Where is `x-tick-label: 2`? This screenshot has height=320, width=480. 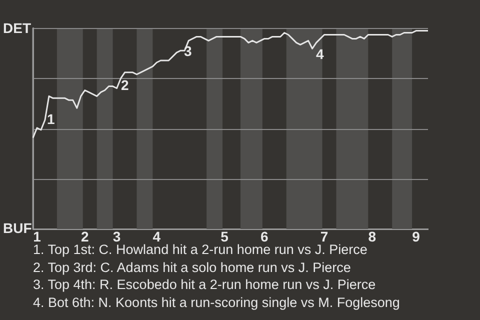
x-tick-label: 2 is located at coordinates (84, 236).